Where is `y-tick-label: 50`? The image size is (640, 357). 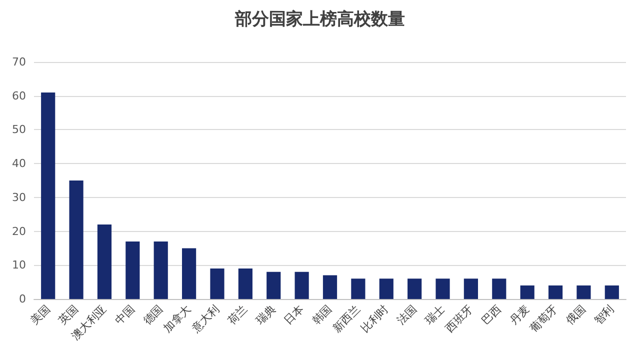 y-tick-label: 50 is located at coordinates (19, 129).